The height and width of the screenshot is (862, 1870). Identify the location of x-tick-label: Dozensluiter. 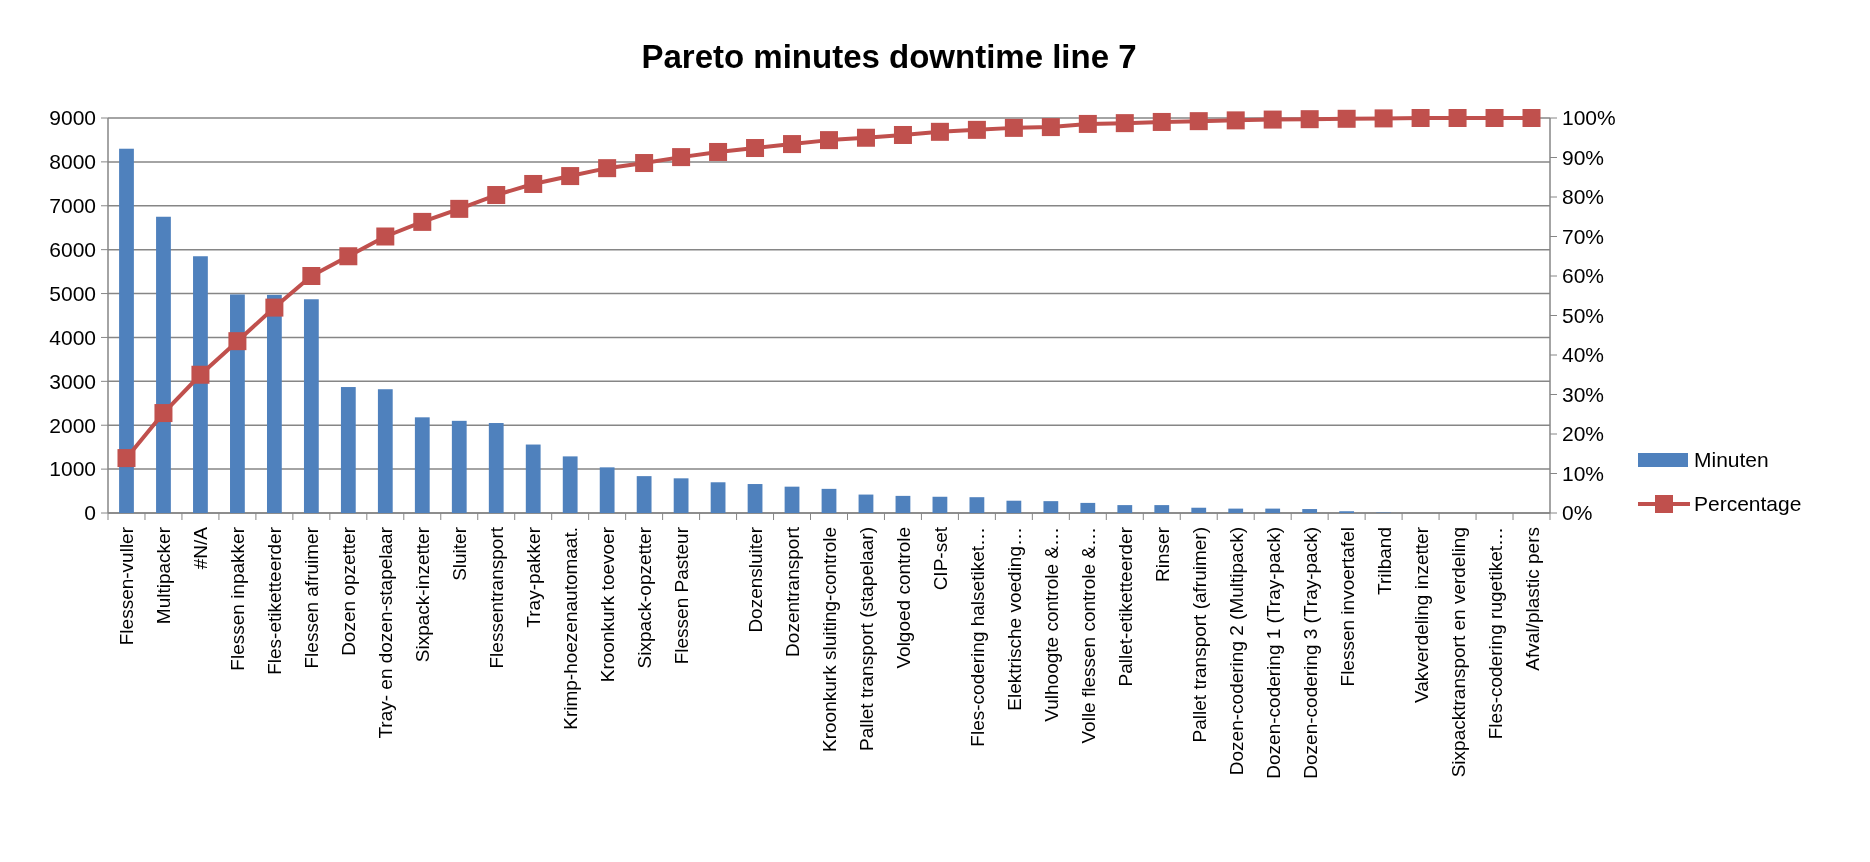
(756, 579).